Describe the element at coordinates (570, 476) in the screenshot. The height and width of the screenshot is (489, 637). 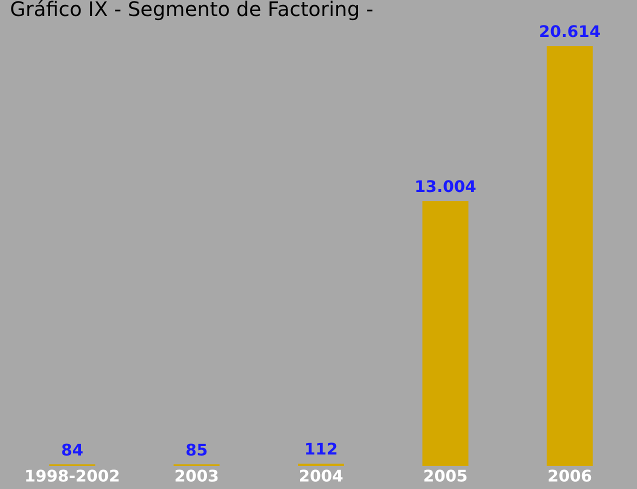
I see `x-tick-label: 2006` at that location.